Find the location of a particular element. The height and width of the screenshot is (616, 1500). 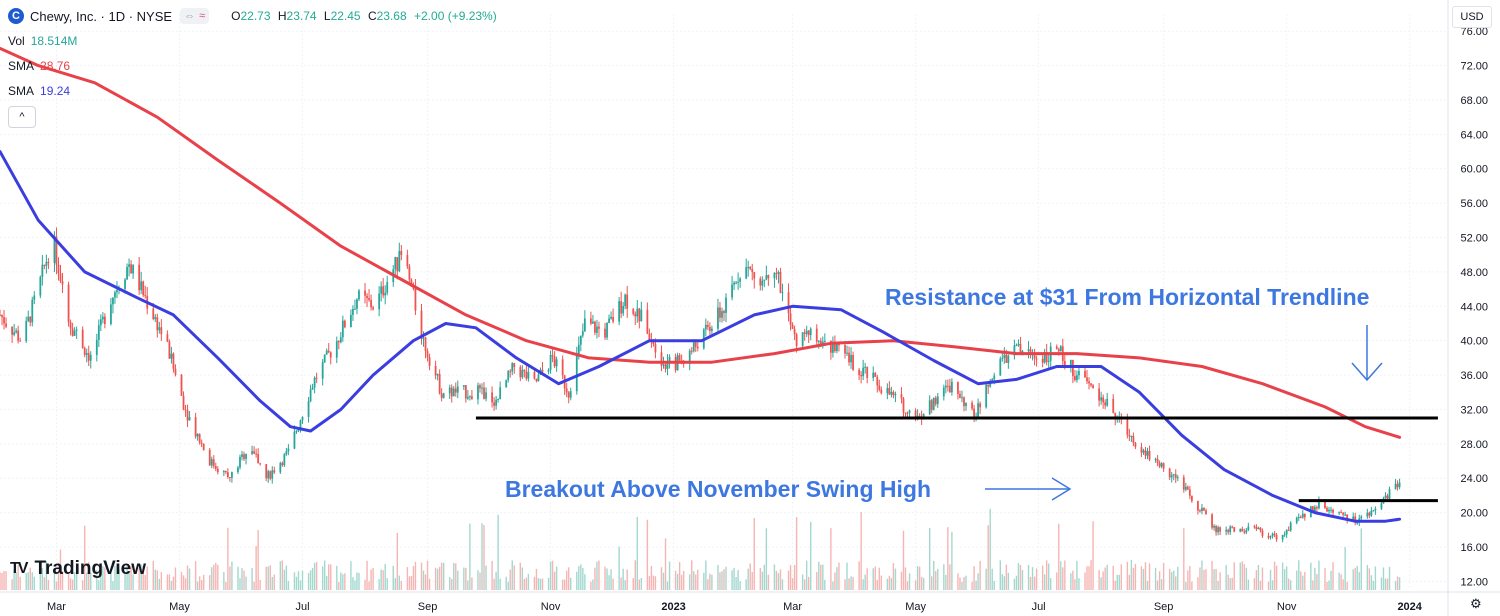

volume-value: 18.514M is located at coordinates (54, 41).